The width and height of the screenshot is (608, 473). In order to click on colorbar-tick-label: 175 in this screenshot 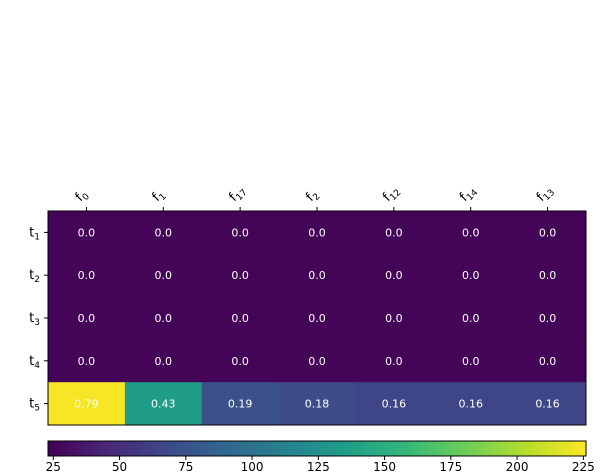, I will do `click(450, 466)`.